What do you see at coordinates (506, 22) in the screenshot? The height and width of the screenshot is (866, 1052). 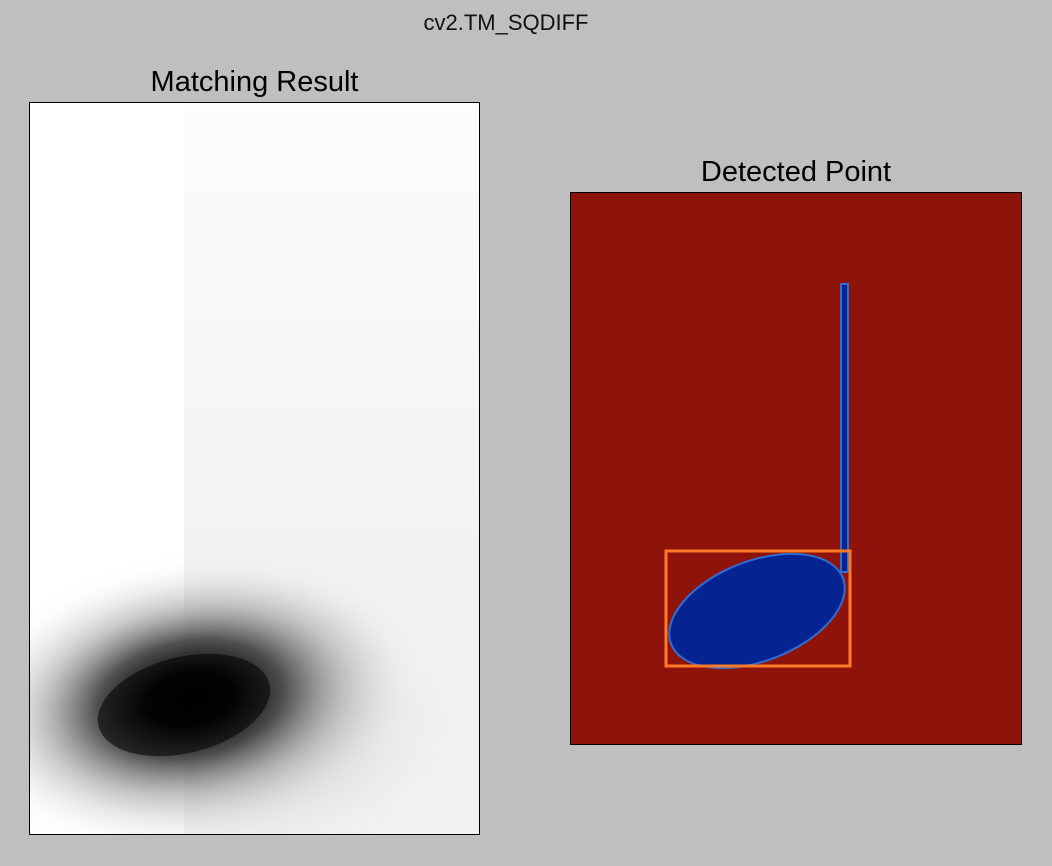 I see `window-title: cv2.TM_SQDIFF` at bounding box center [506, 22].